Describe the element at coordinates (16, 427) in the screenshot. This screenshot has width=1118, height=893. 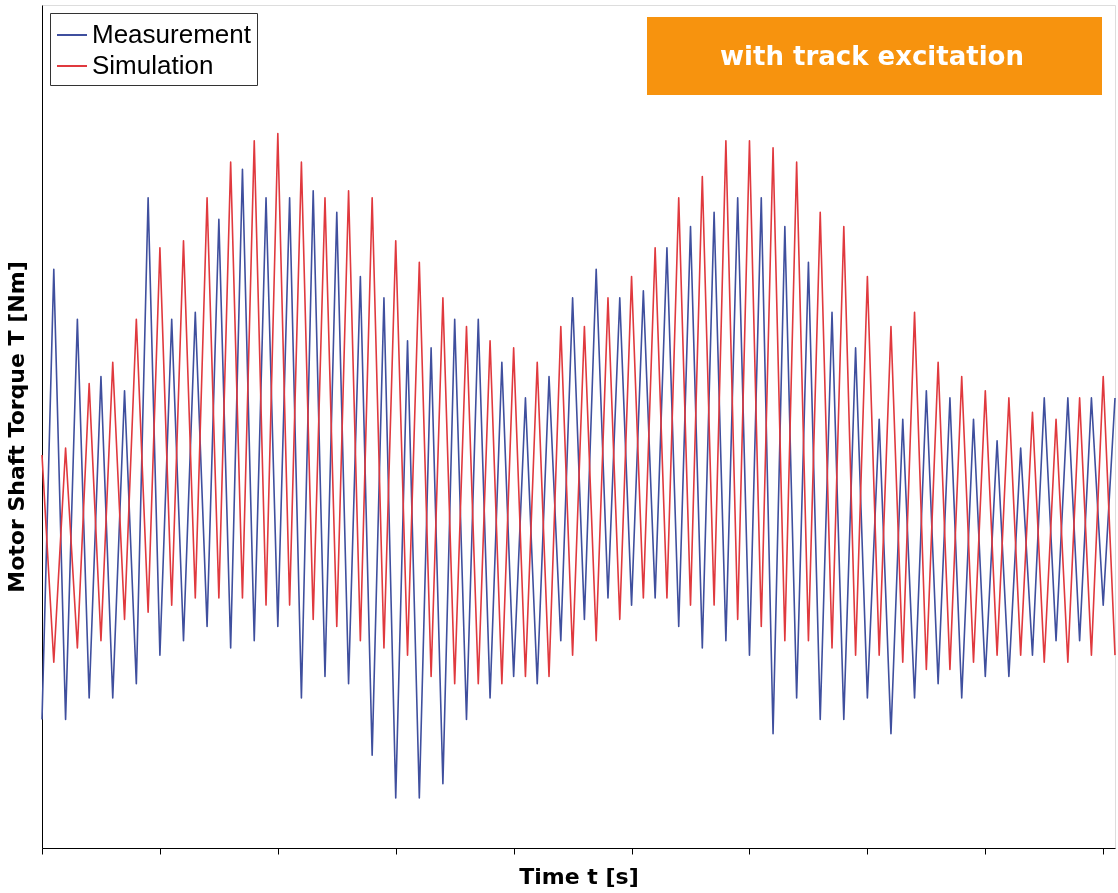
I see `y-axis-title: Motor Shaft Torque T [Nm]` at that location.